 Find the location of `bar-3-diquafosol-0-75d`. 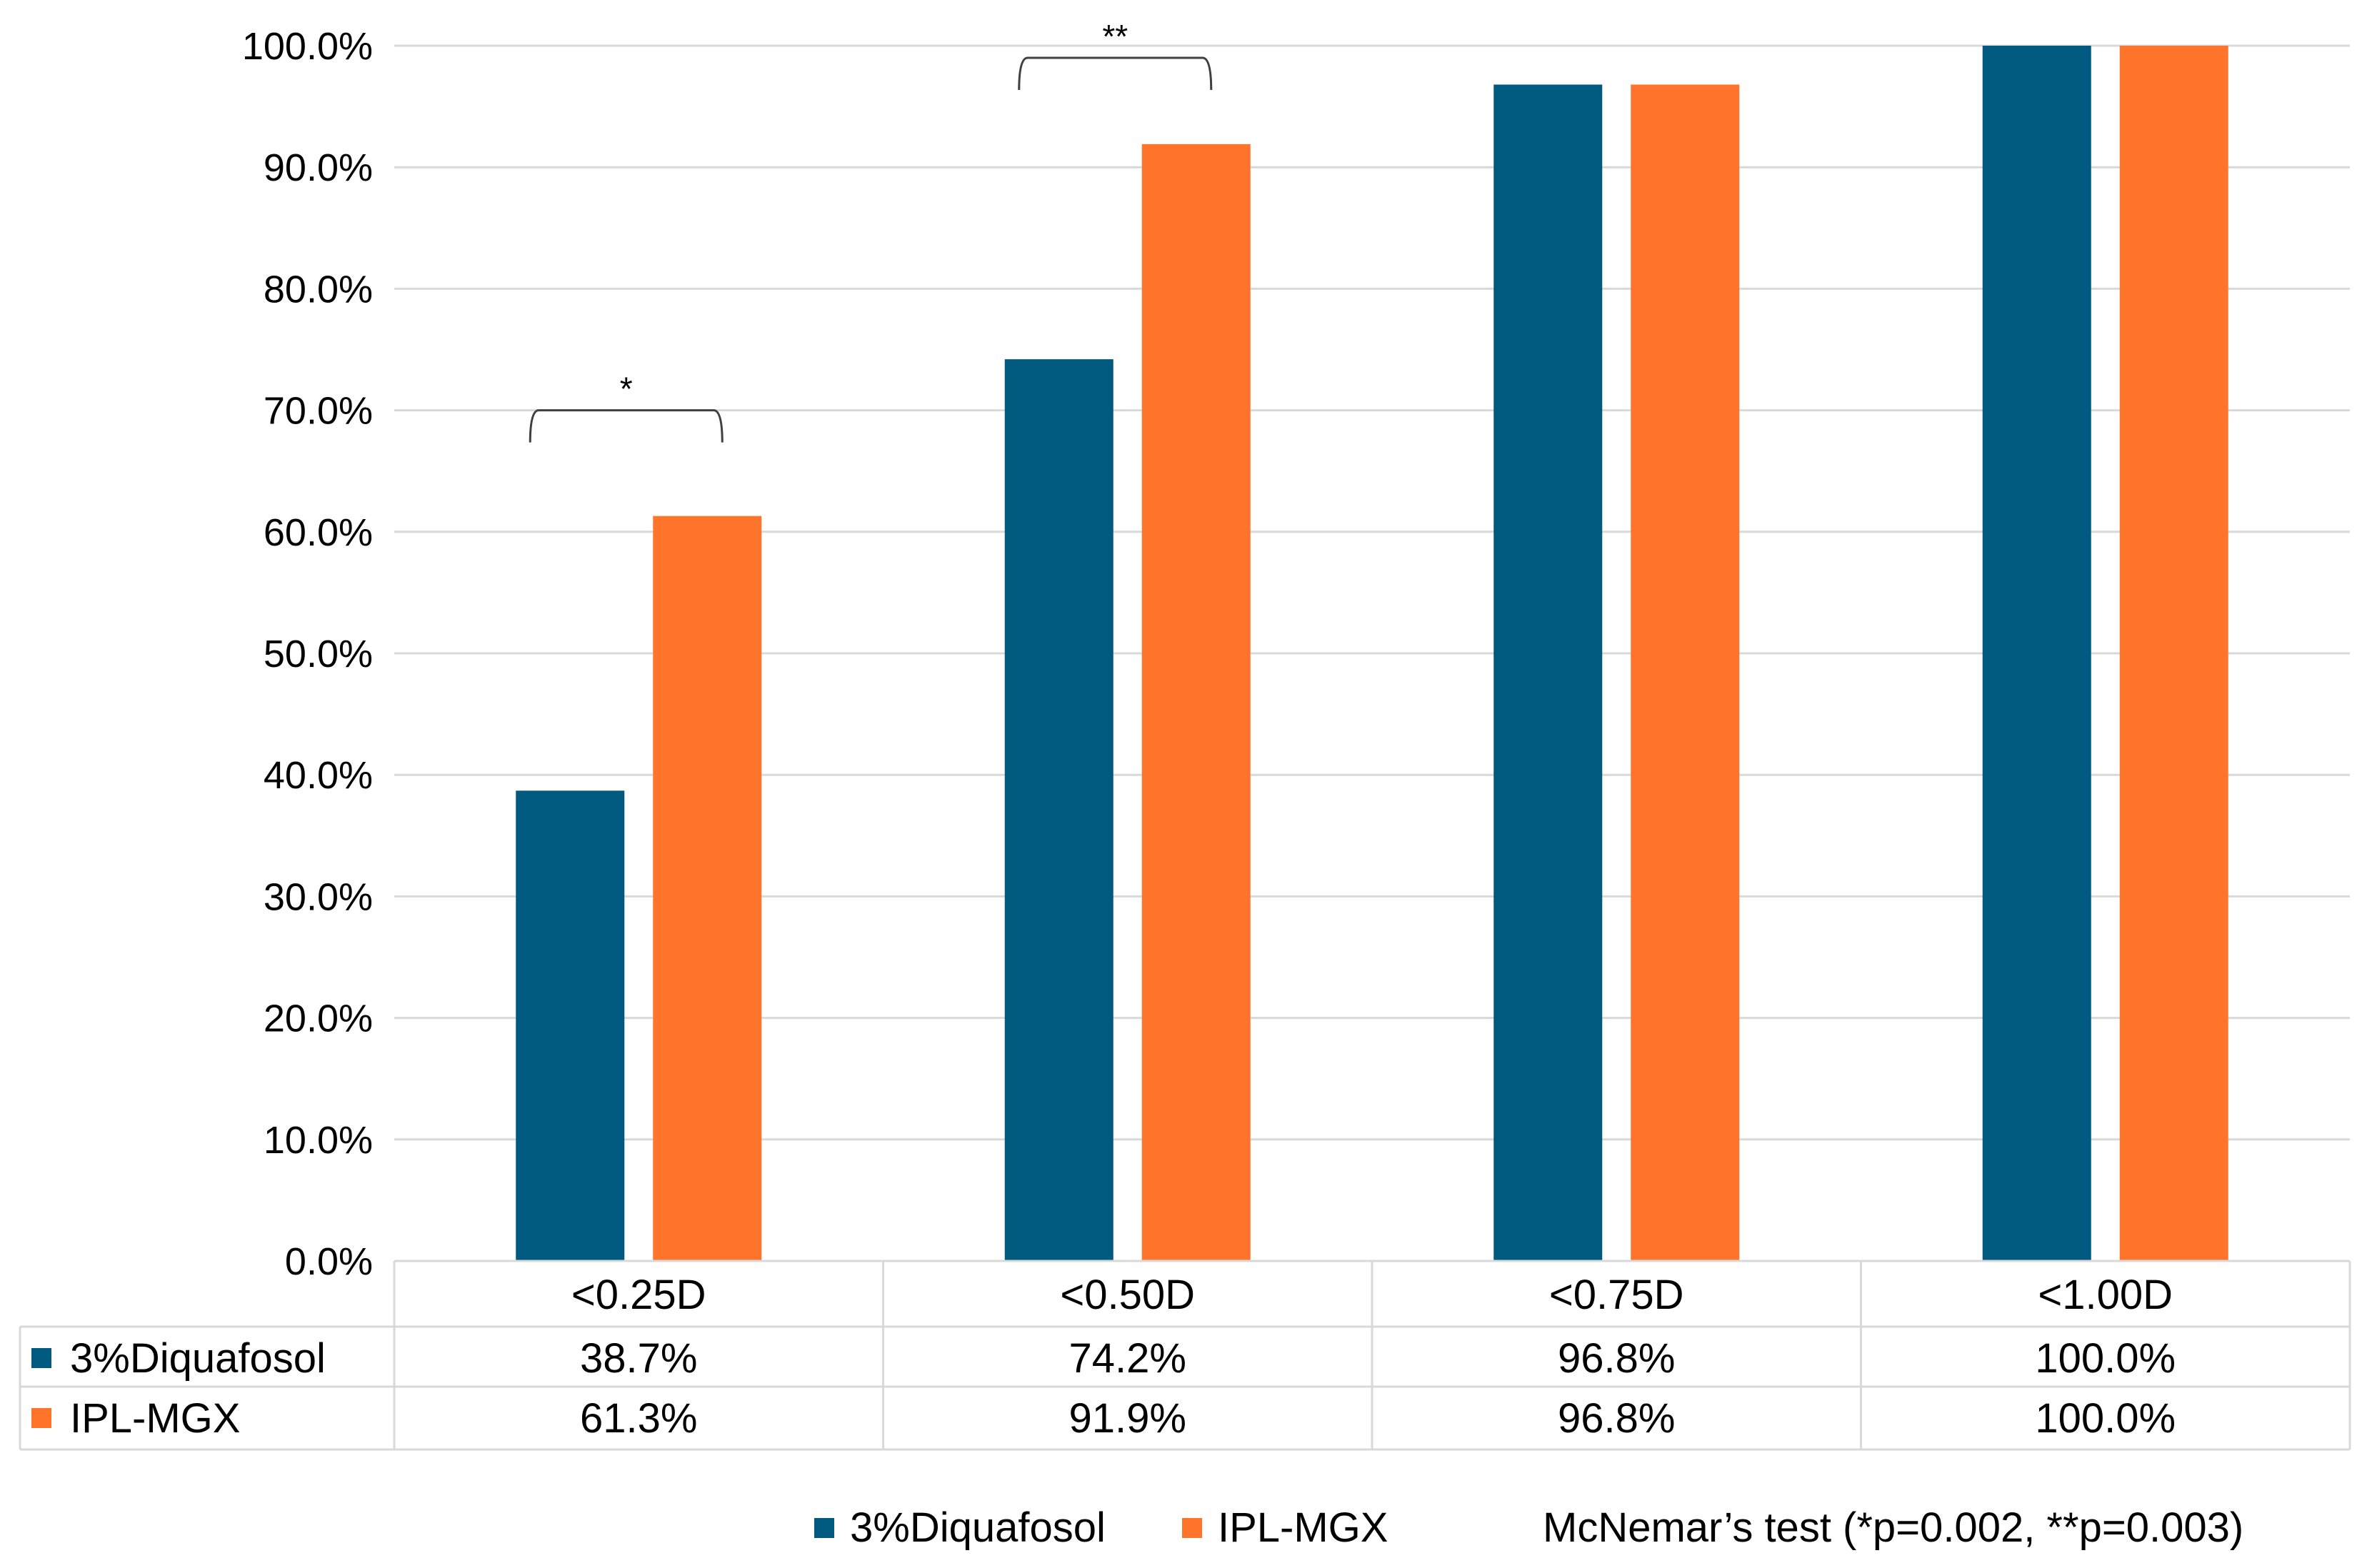

bar-3-diquafosol-0-75d is located at coordinates (1548, 673).